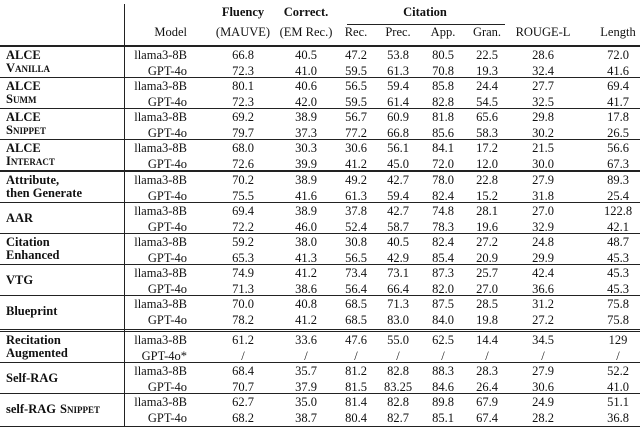  I want to click on cell-value: 35.0, so click(306, 402).